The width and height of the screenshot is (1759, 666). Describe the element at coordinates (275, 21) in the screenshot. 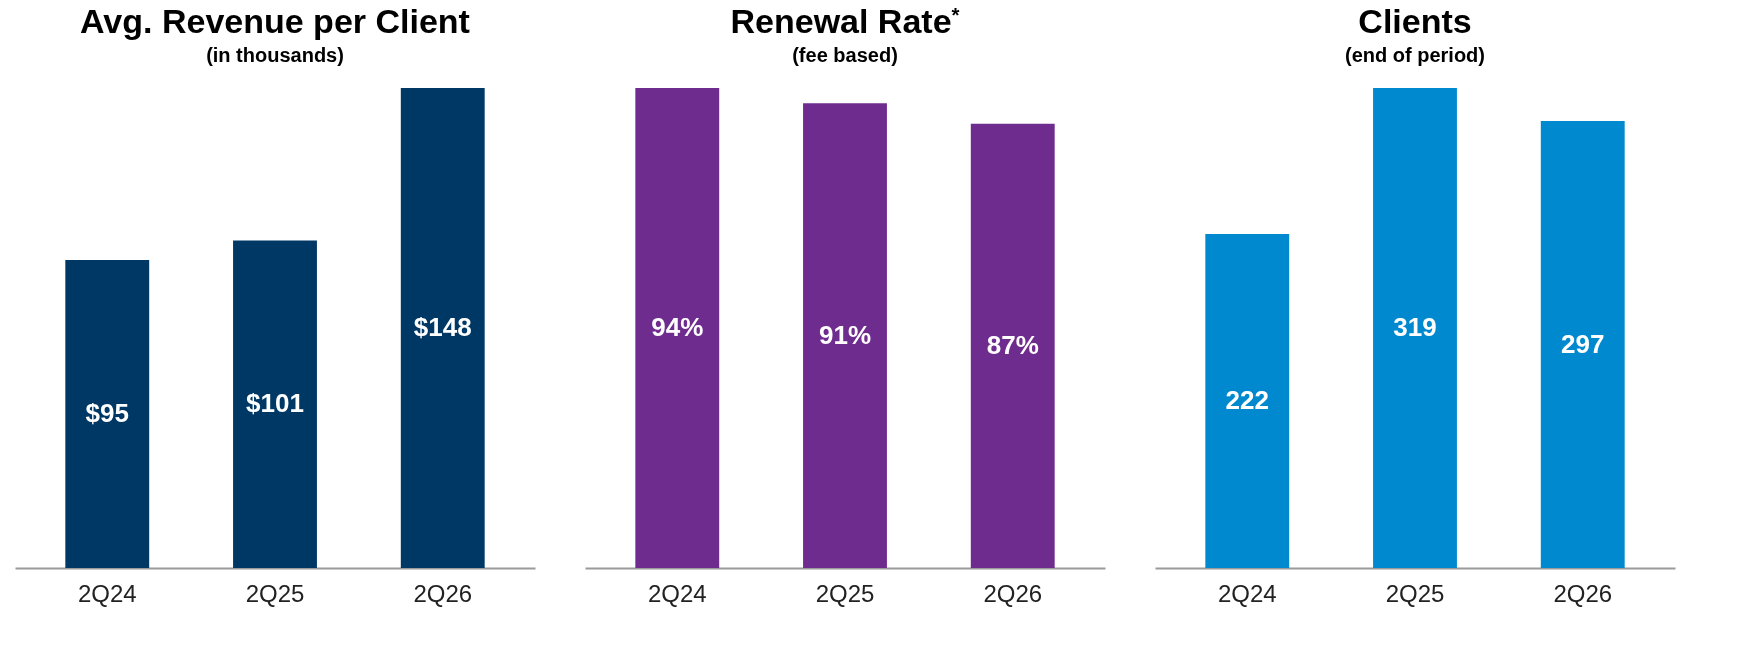

I see `chart-title: Avg. Revenue per Client` at that location.